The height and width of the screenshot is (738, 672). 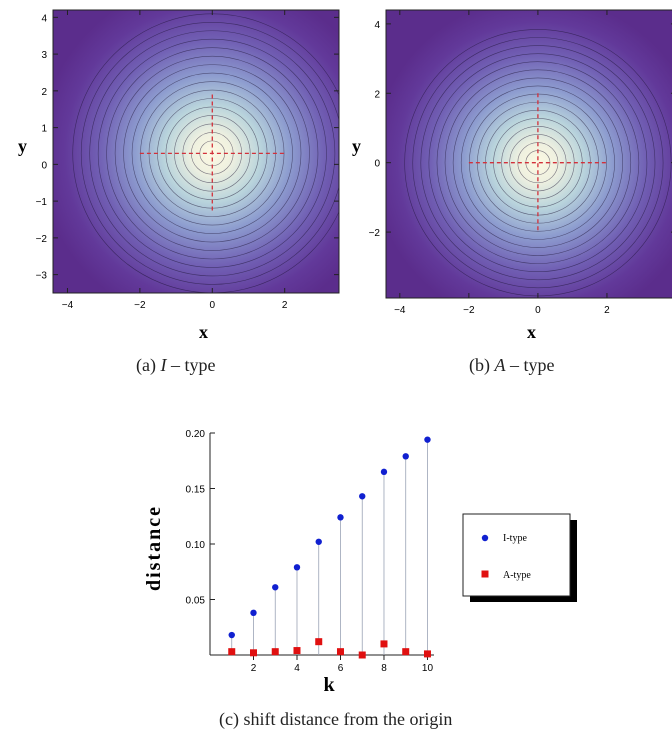 I want to click on caption-c: (c) shift distance from the origin, so click(x=335, y=719).